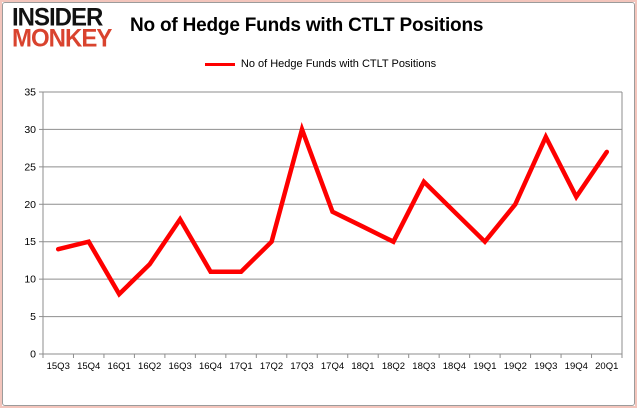 The height and width of the screenshot is (408, 637). Describe the element at coordinates (30, 93) in the screenshot. I see `y-tick-label: 35` at that location.